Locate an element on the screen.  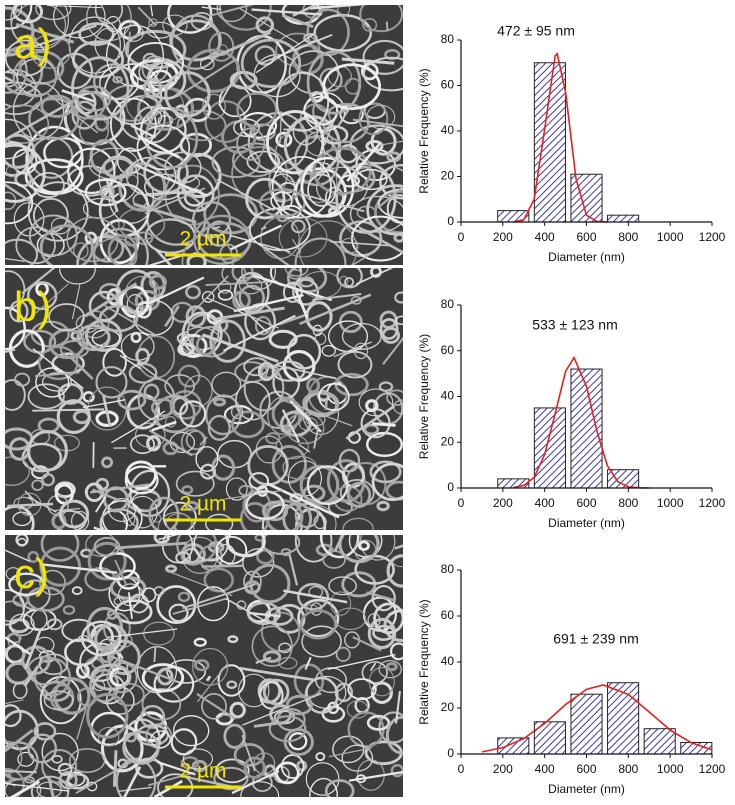
annotation: 533 ± 123 nm is located at coordinates (575, 325).